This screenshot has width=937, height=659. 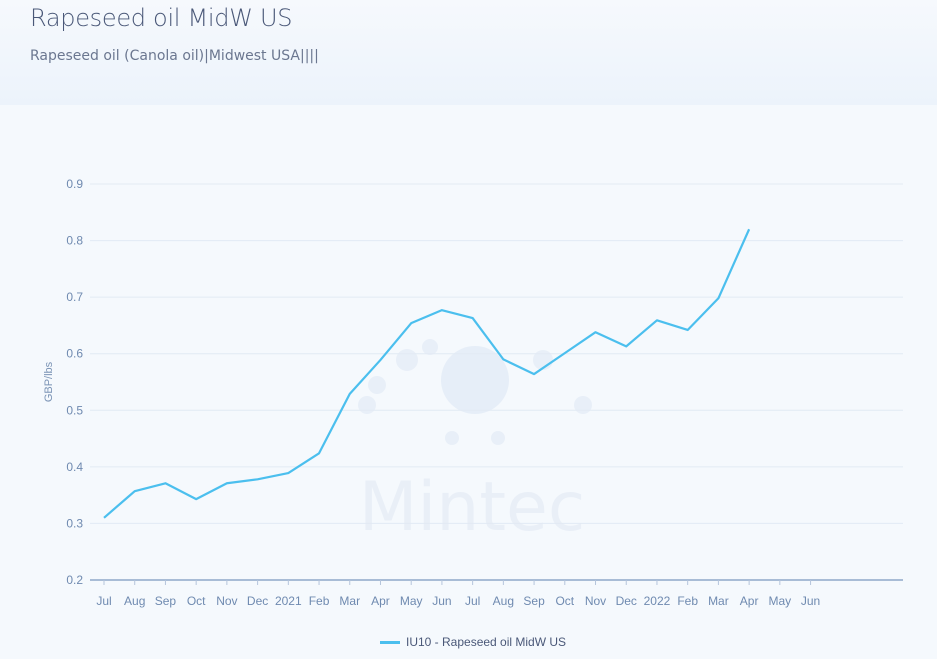 I want to click on watermark-text: Mintec, so click(x=472, y=507).